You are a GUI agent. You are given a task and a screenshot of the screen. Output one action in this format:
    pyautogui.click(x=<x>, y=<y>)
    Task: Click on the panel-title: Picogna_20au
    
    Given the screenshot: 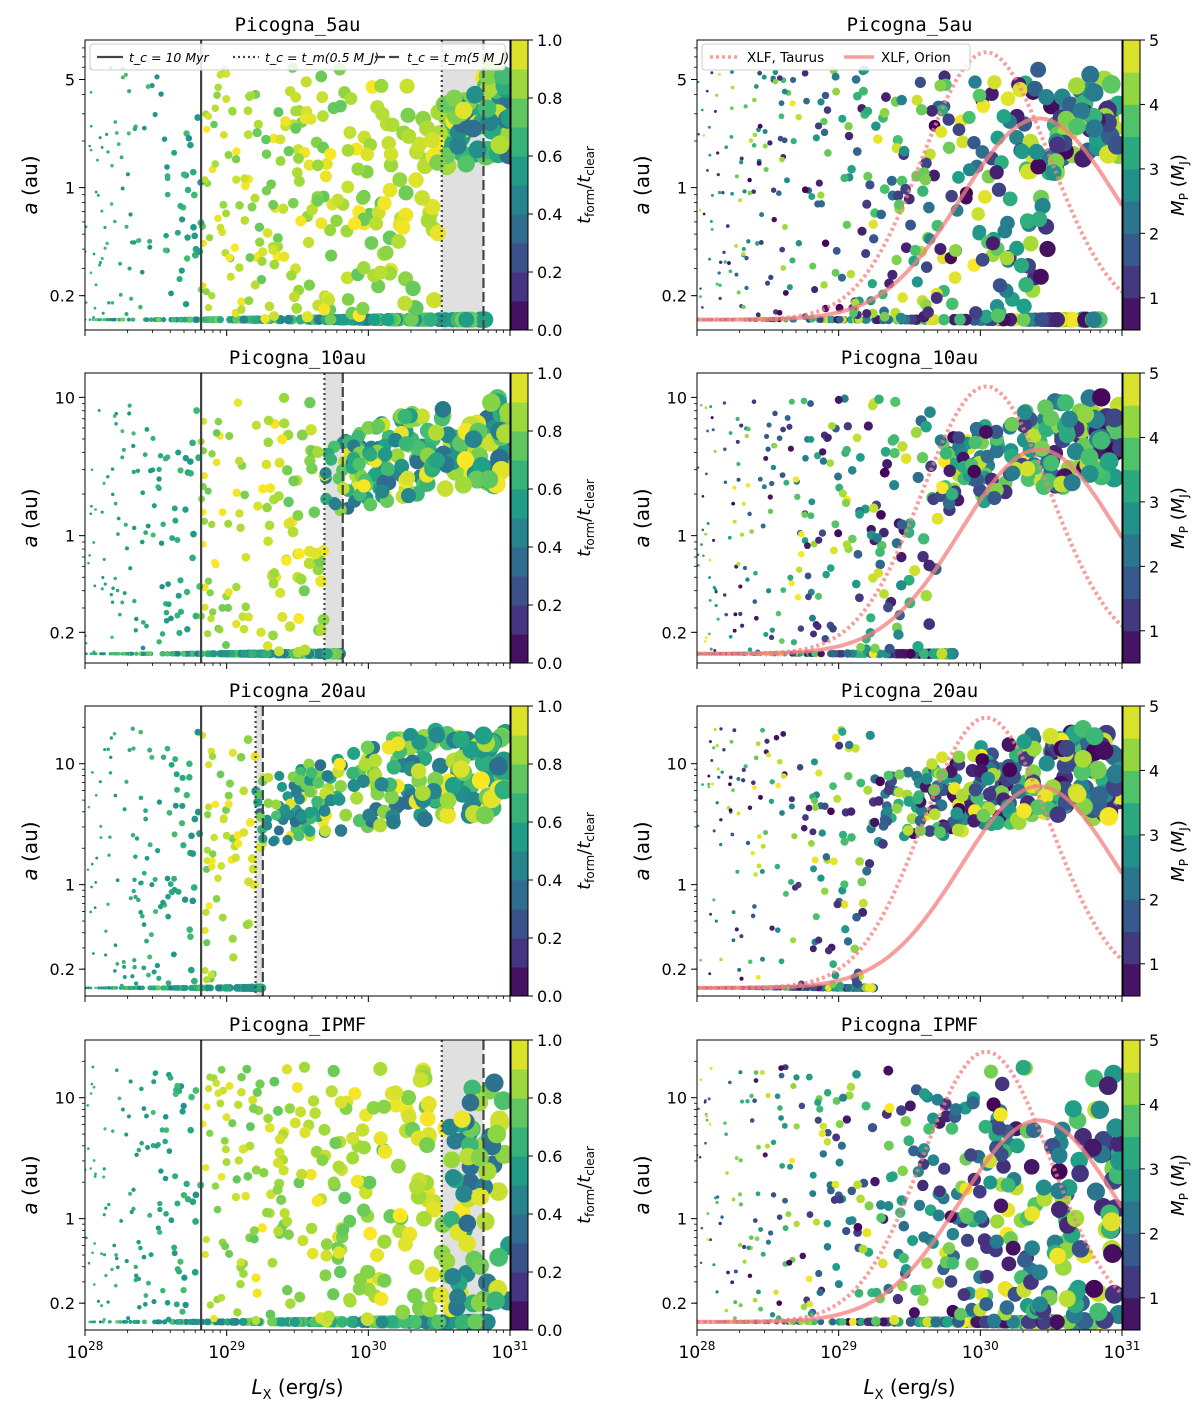 What is the action you would take?
    pyautogui.click(x=297, y=691)
    